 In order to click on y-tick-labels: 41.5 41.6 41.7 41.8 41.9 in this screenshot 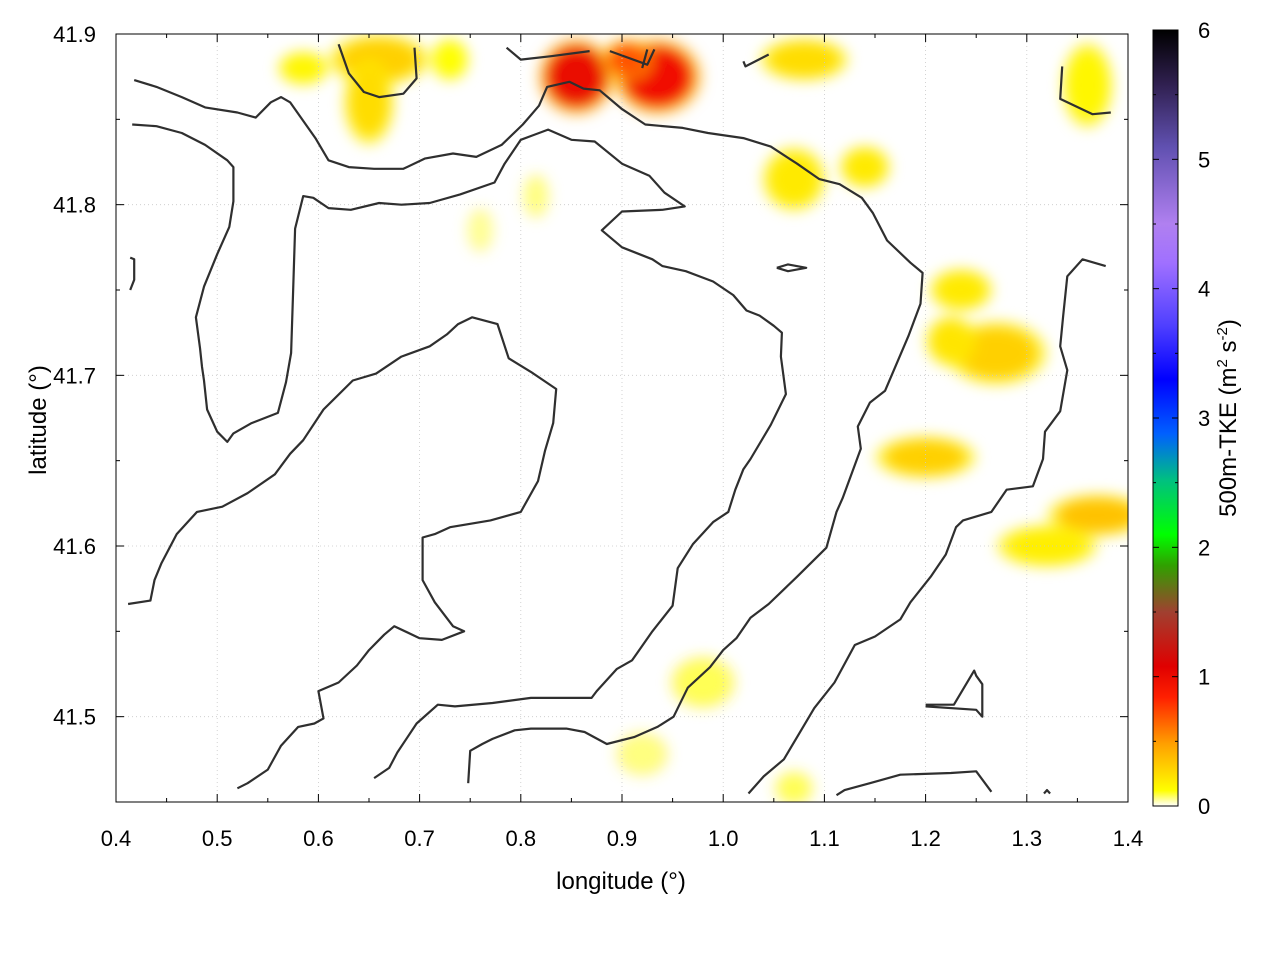, I will do `click(74, 376)`.